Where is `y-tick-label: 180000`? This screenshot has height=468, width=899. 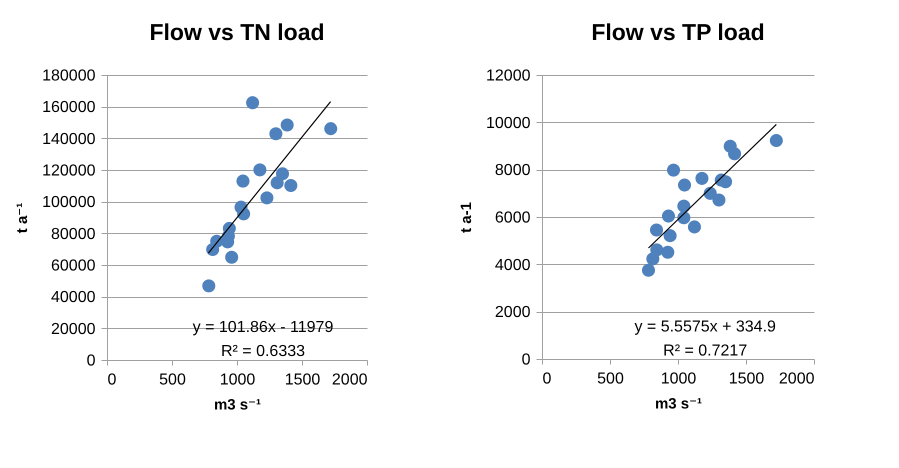 y-tick-label: 180000 is located at coordinates (69, 76).